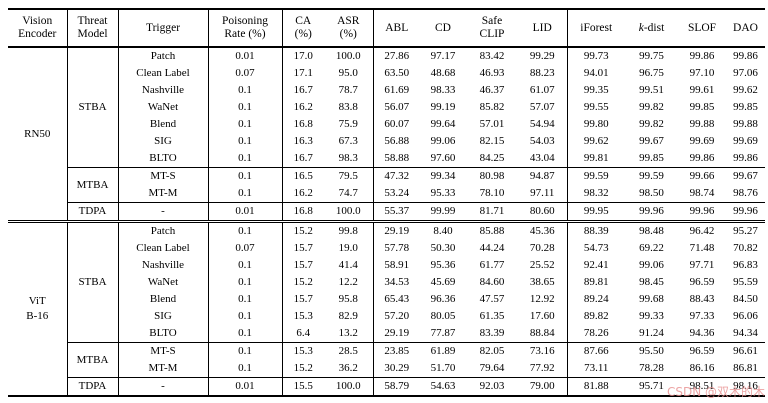  Describe the element at coordinates (543, 56) in the screenshot. I see `cell-lid: 99.29` at that location.